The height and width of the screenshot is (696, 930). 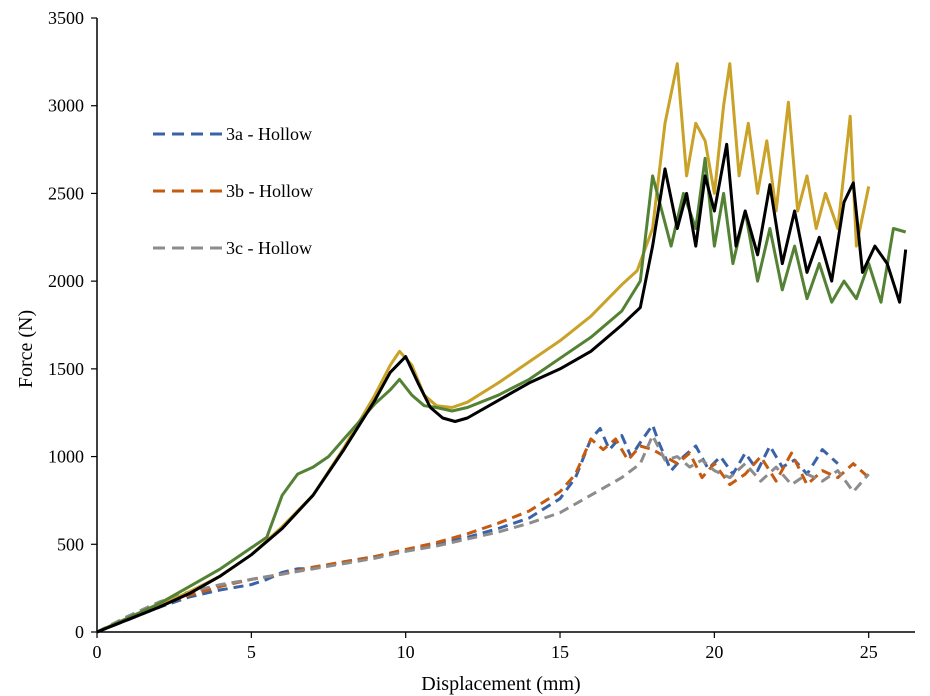 I want to click on y-tick-label: 2000, so click(x=66, y=281).